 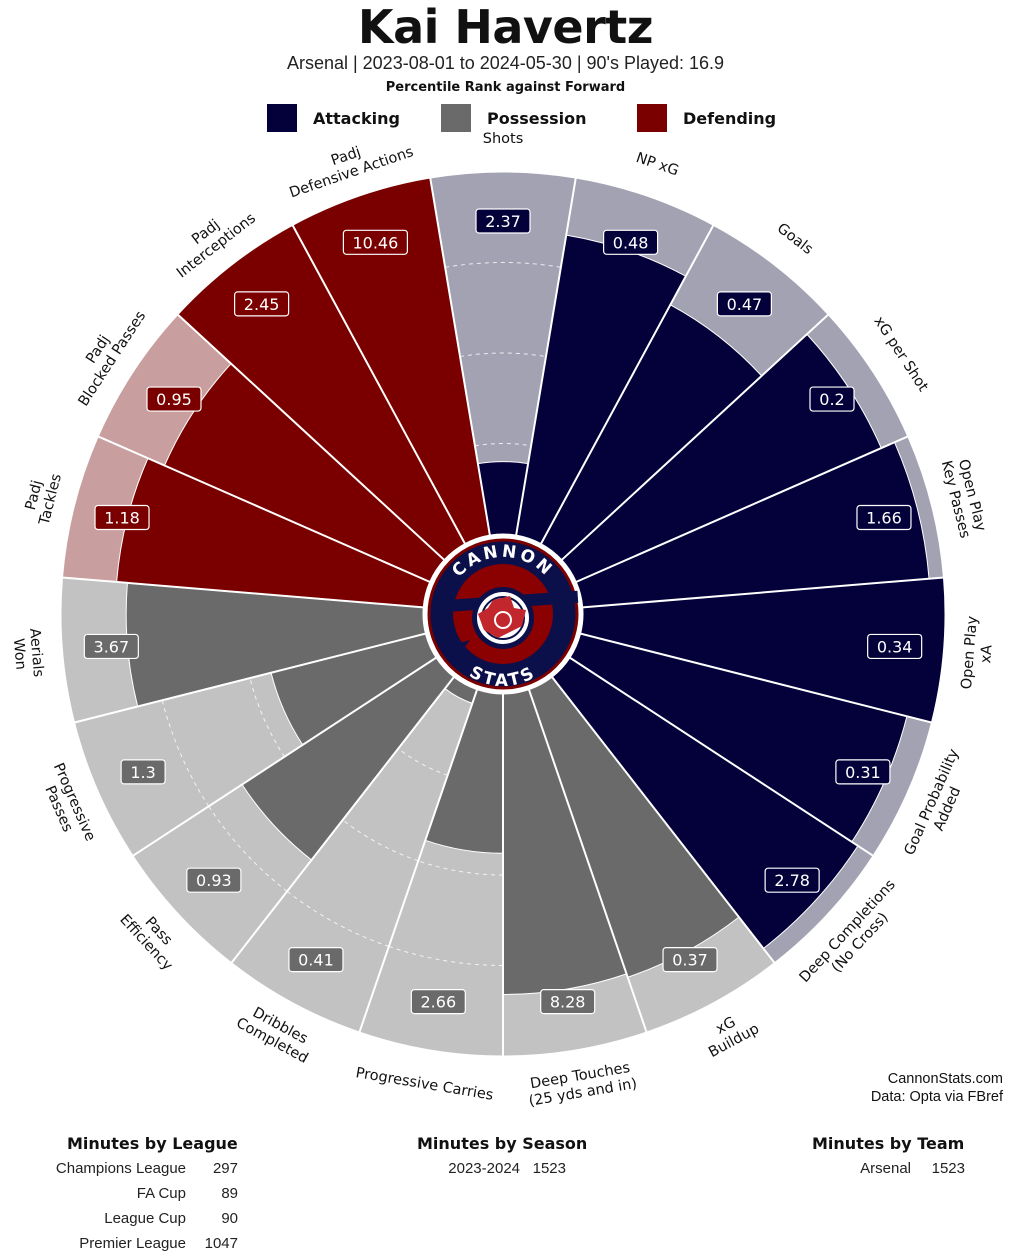 What do you see at coordinates (505, 27) in the screenshot?
I see `player-name-title: Kai Havertz` at bounding box center [505, 27].